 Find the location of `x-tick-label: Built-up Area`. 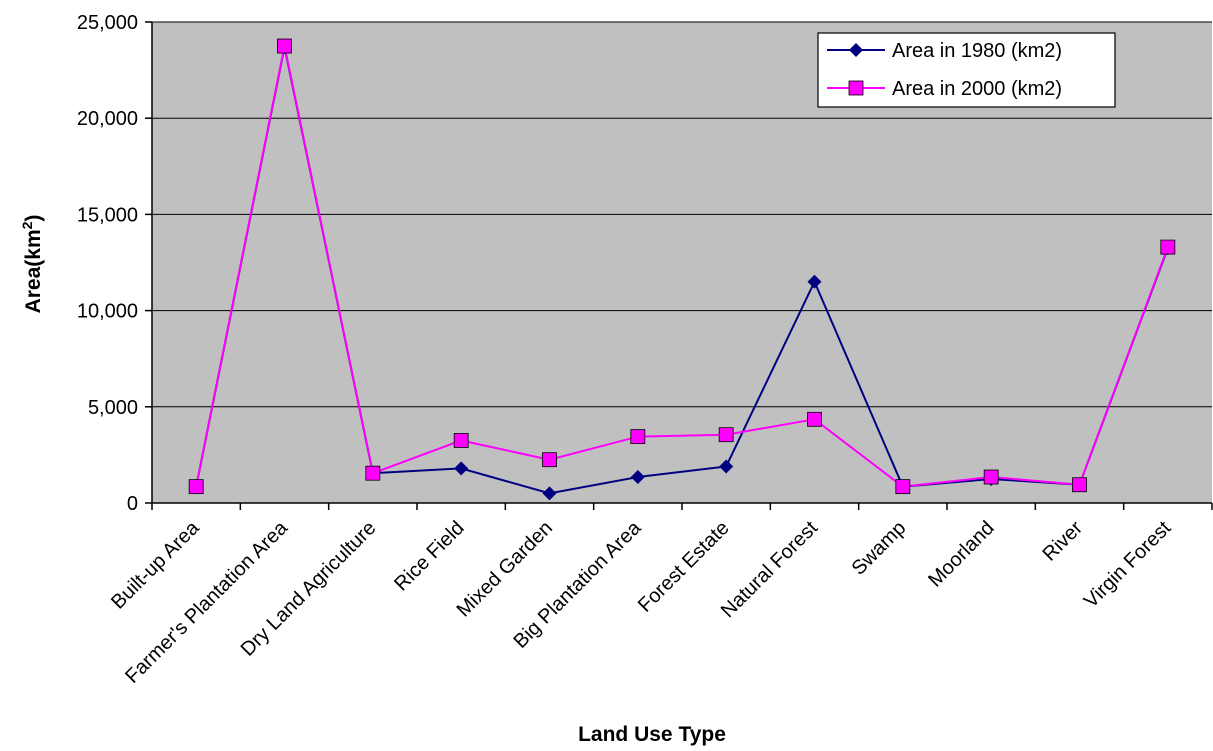

x-tick-label: Built-up Area is located at coordinates (155, 564).